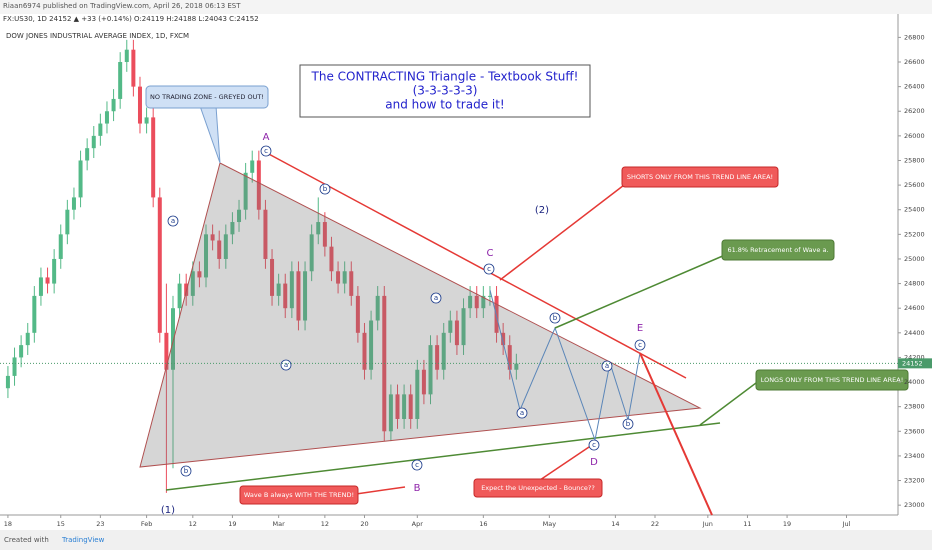 This screenshot has width=932, height=550. Describe the element at coordinates (615, 524) in the screenshot. I see `x-tick-label: 14` at that location.